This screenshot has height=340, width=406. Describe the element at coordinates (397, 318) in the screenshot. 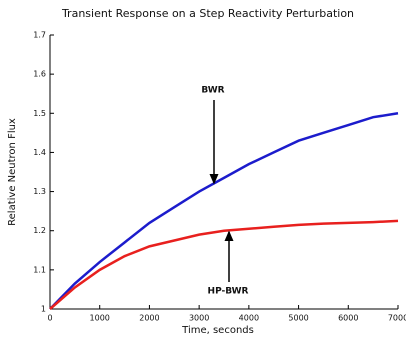

I see `x-tick-label: 7000` at that location.